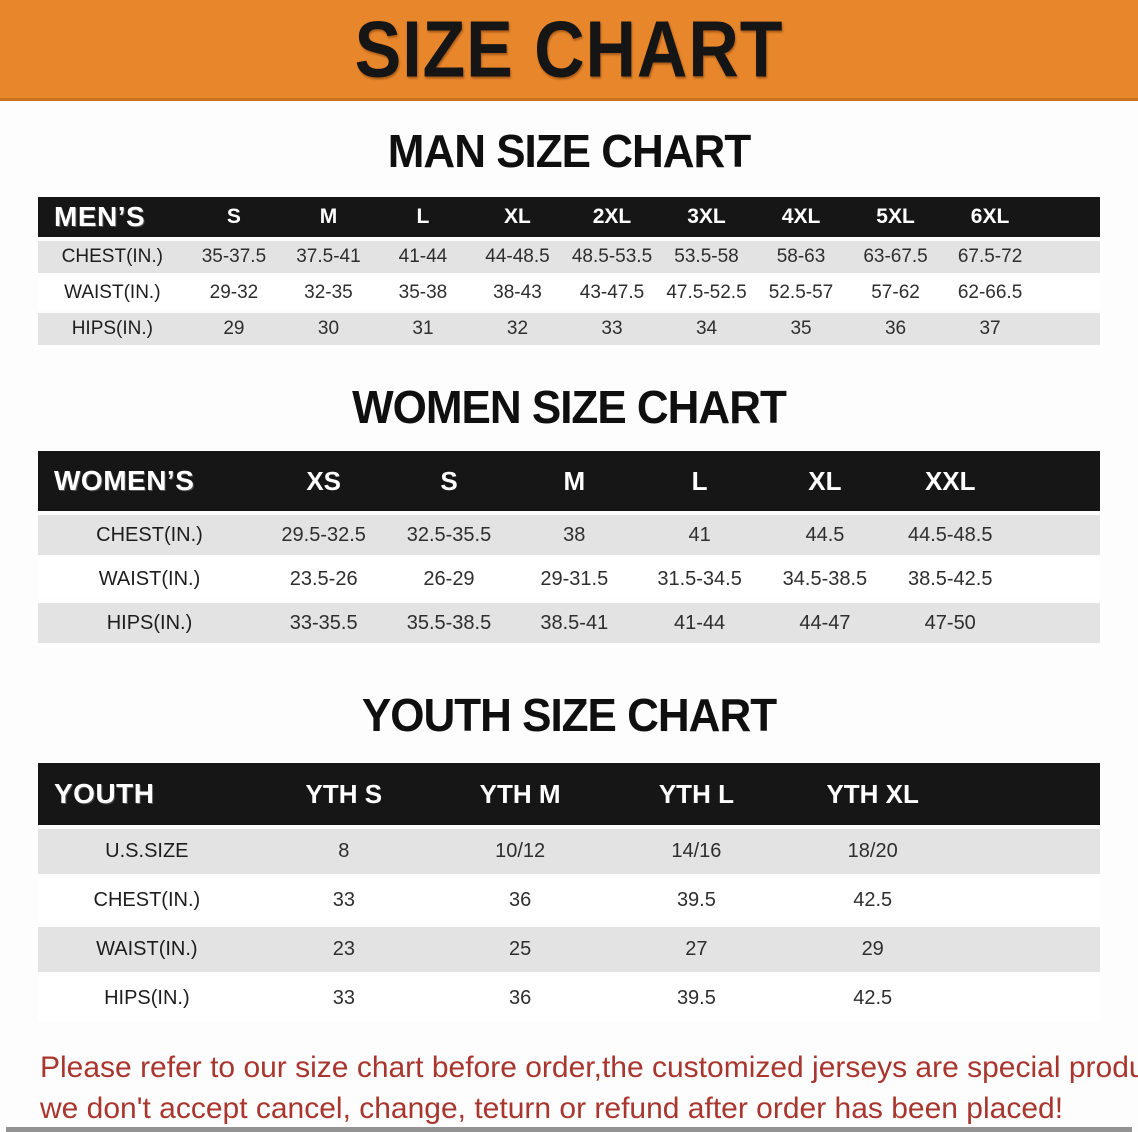 The width and height of the screenshot is (1138, 1132). I want to click on youth-size-chart-heading: YOUTH SIZE CHART, so click(569, 715).